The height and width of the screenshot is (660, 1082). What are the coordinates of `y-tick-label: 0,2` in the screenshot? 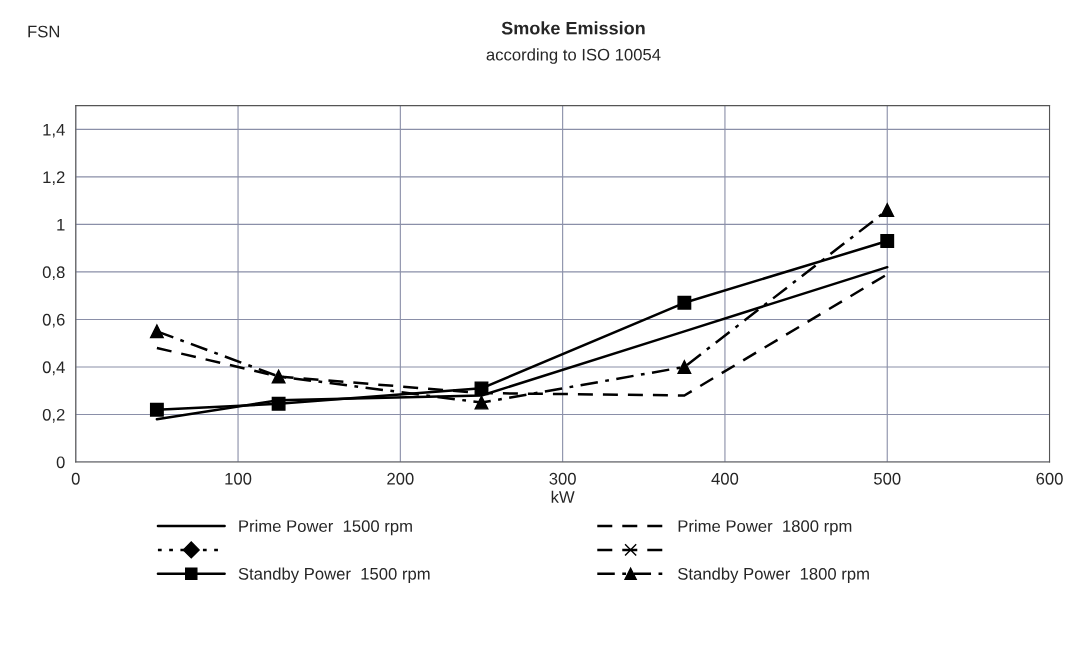 It's located at (53, 415).